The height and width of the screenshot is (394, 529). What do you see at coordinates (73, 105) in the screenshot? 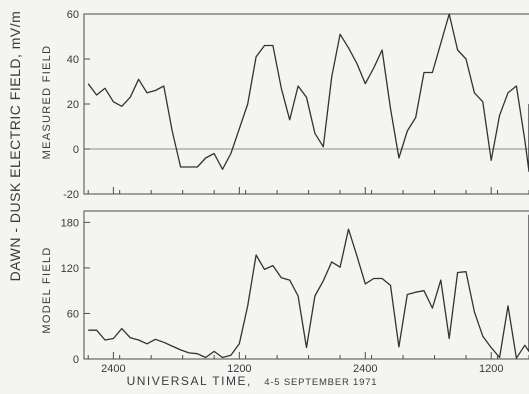
I see `top-y-tick-label: 20` at bounding box center [73, 105].